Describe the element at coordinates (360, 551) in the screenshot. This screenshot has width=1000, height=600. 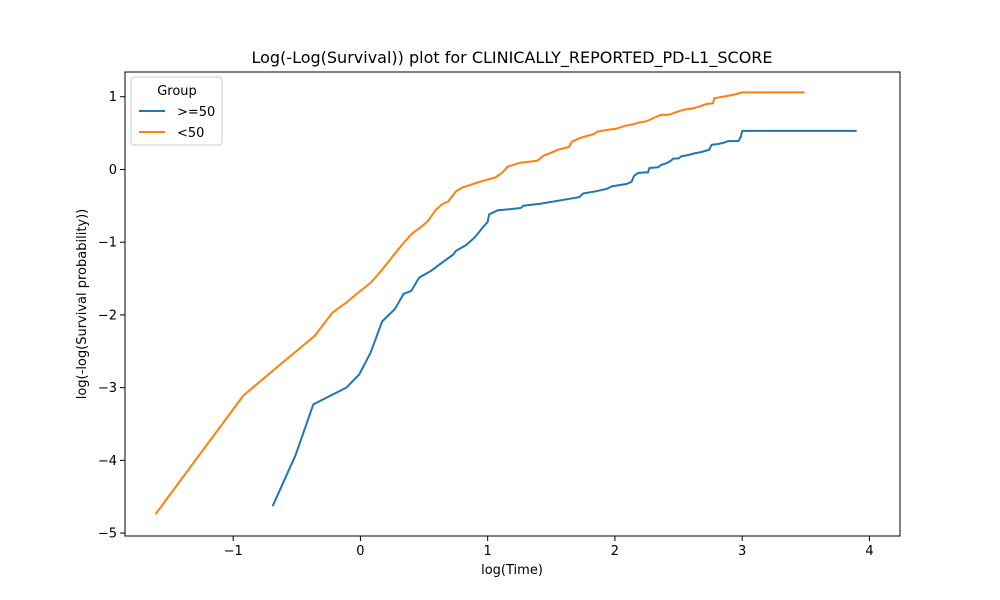
I see `x-tick-label: 0` at that location.